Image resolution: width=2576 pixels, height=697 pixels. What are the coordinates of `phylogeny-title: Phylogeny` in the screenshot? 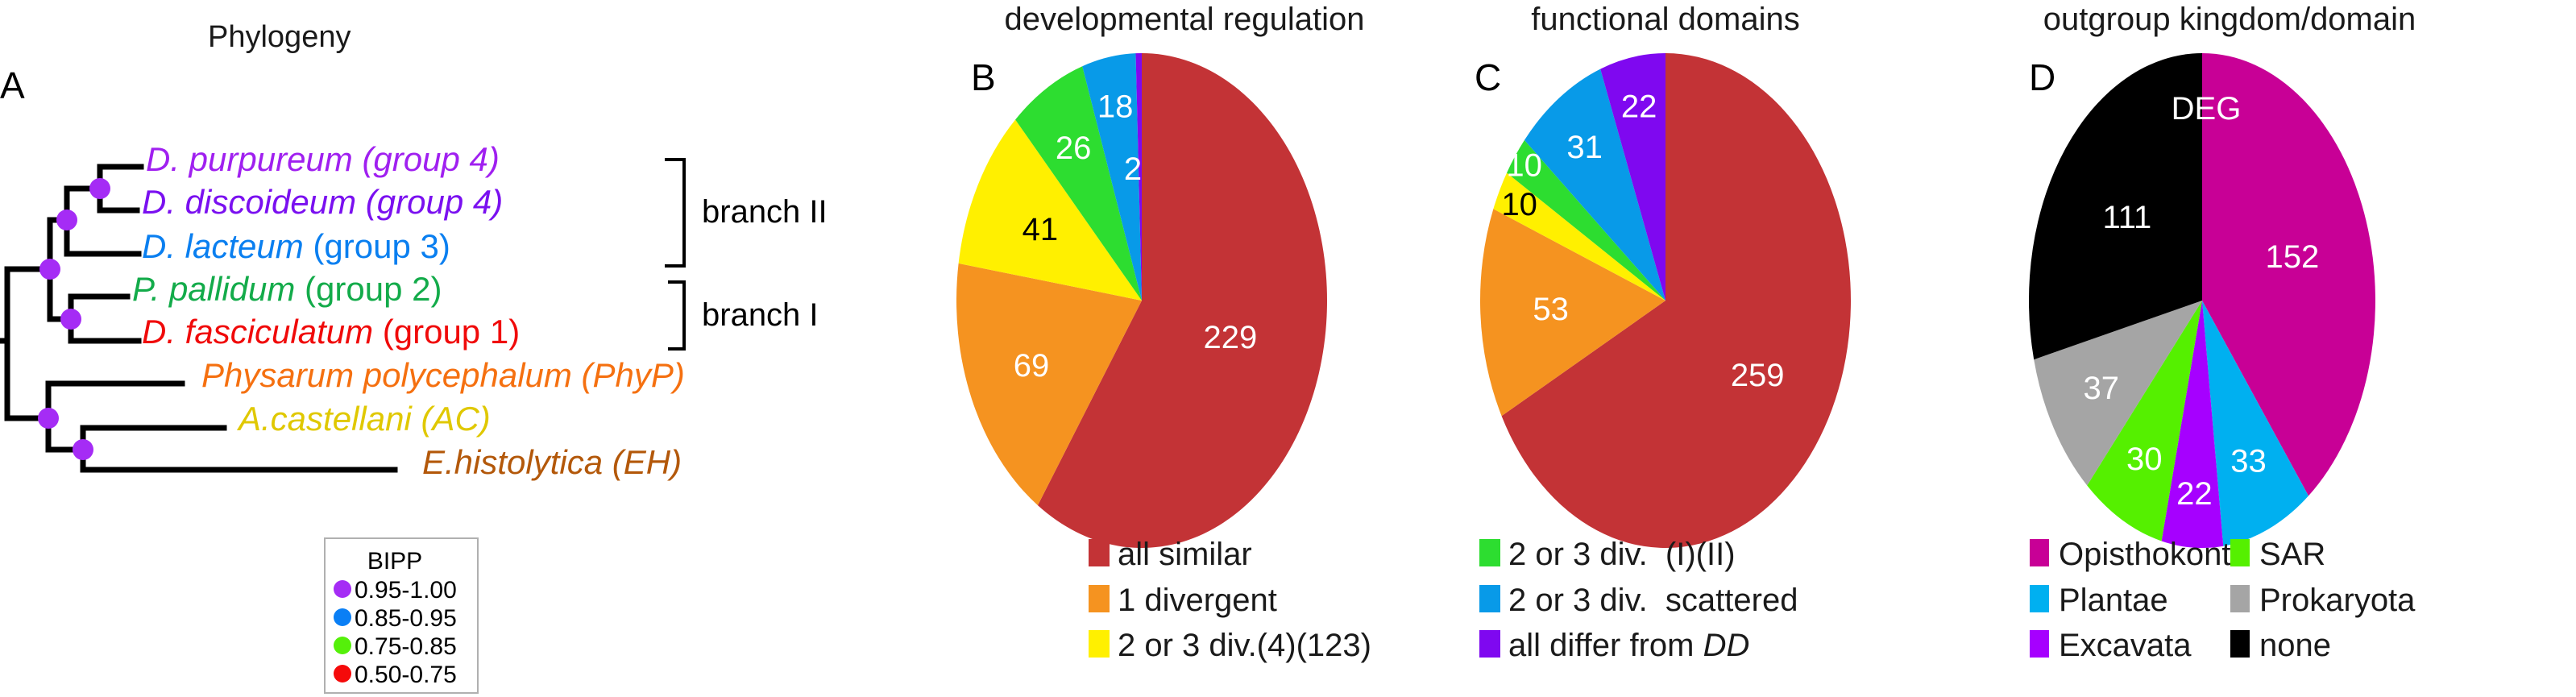 It's located at (279, 37).